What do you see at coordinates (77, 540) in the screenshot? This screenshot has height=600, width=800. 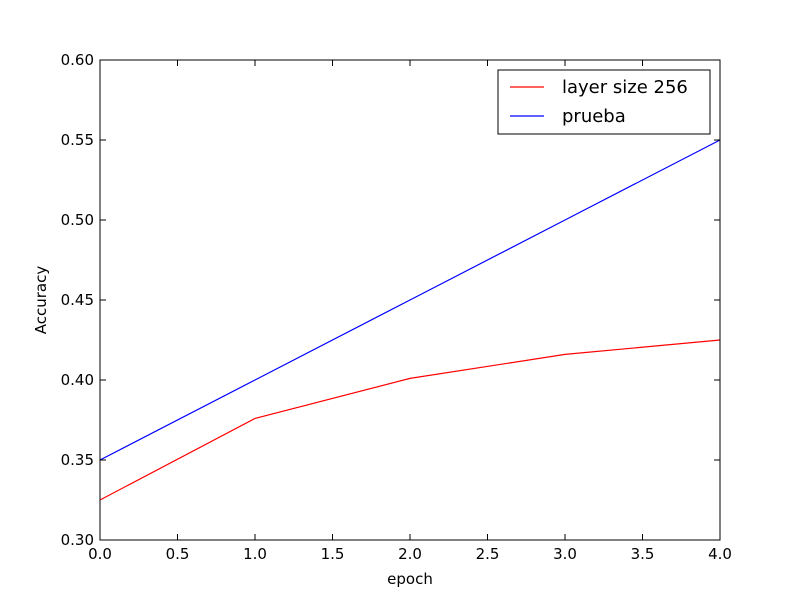 I see `y-tick-label: 0.30` at bounding box center [77, 540].